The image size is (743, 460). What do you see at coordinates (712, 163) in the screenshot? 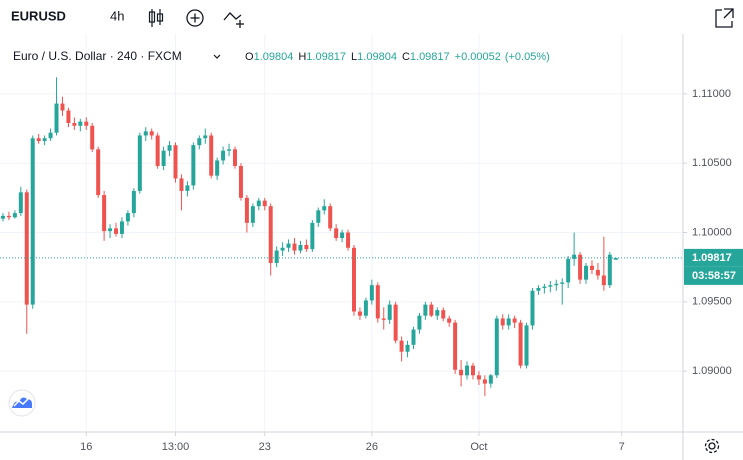
I see `y-tick-label: 1.10500` at bounding box center [712, 163].